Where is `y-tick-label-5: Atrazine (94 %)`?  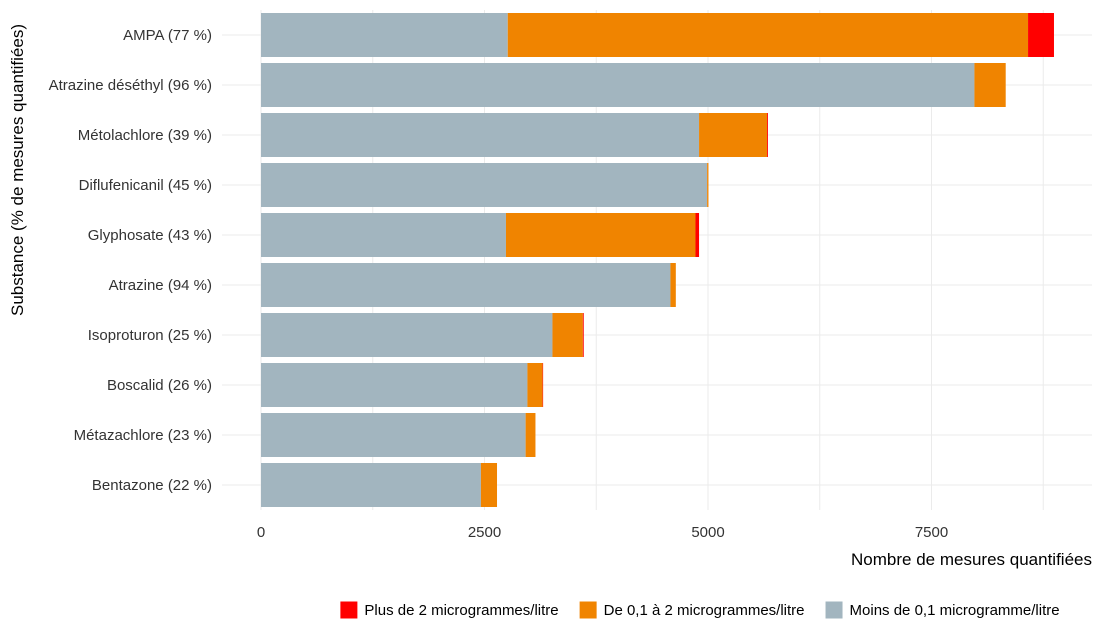 y-tick-label-5: Atrazine (94 %) is located at coordinates (160, 285).